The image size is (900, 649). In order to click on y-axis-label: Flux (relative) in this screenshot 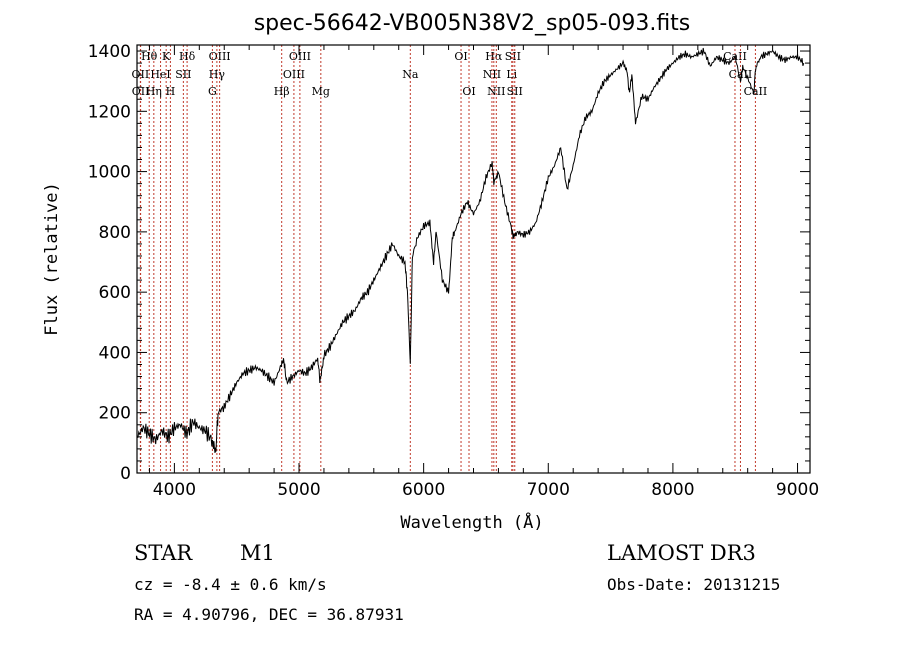, I will do `click(52, 259)`.